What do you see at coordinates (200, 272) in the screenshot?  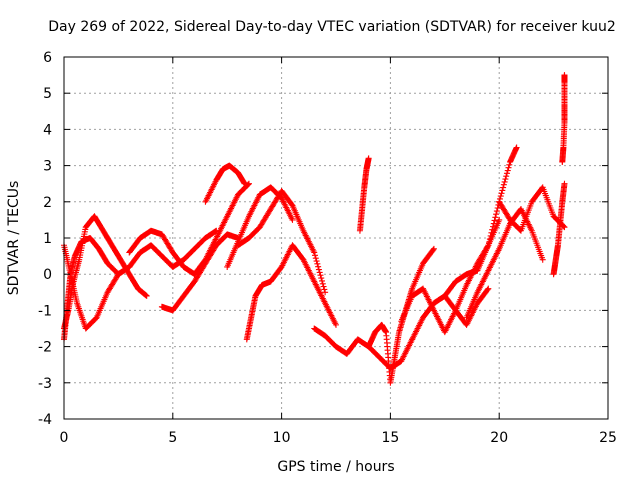 I see `series-track-e` at bounding box center [200, 272].